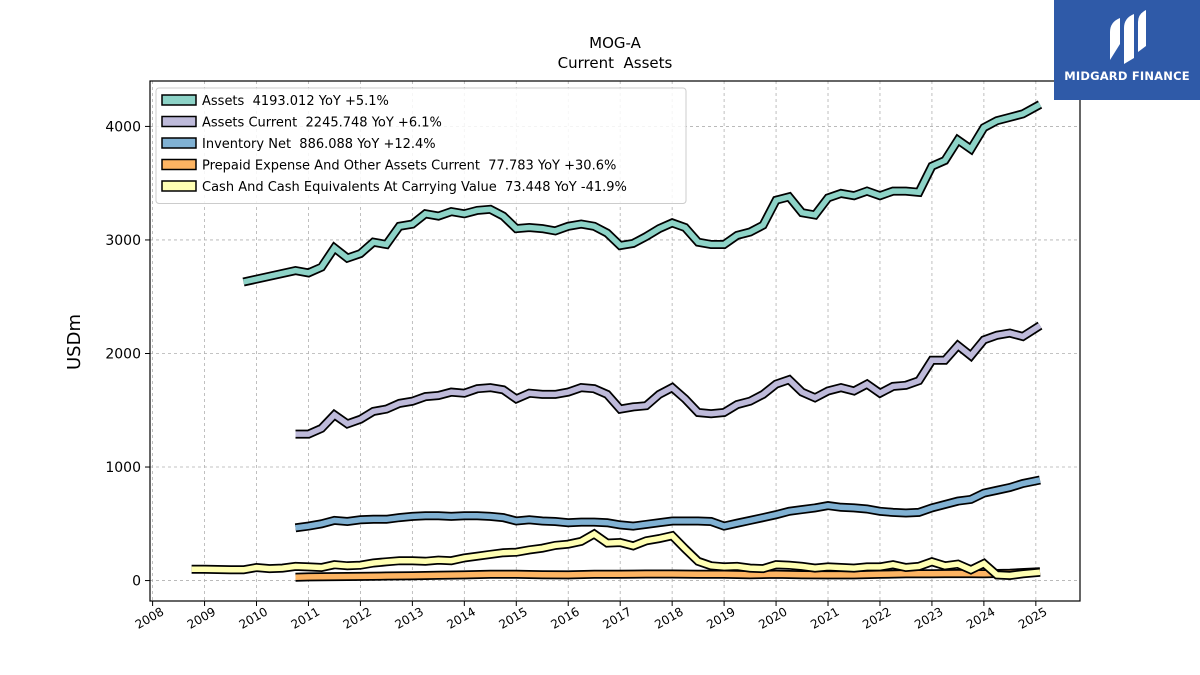  I want to click on x-tick-label: 2015, so click(512, 617).